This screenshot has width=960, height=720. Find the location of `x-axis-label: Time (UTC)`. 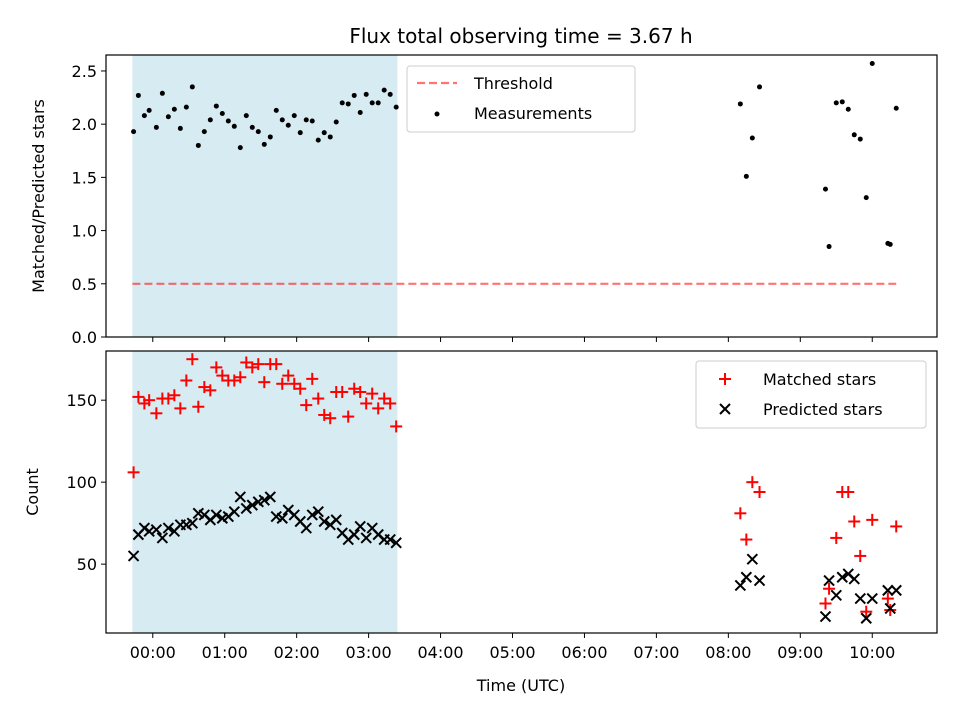

x-axis-label: Time (UTC) is located at coordinates (520, 685).